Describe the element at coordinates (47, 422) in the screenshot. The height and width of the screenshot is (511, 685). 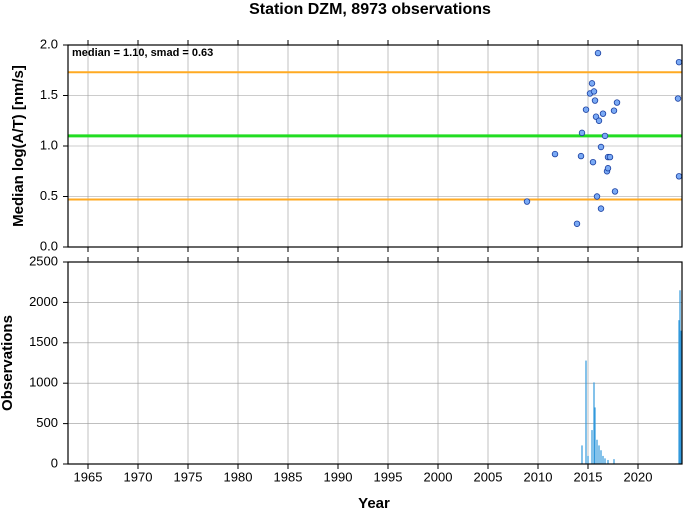
I see `y-tick-label: 500` at that location.